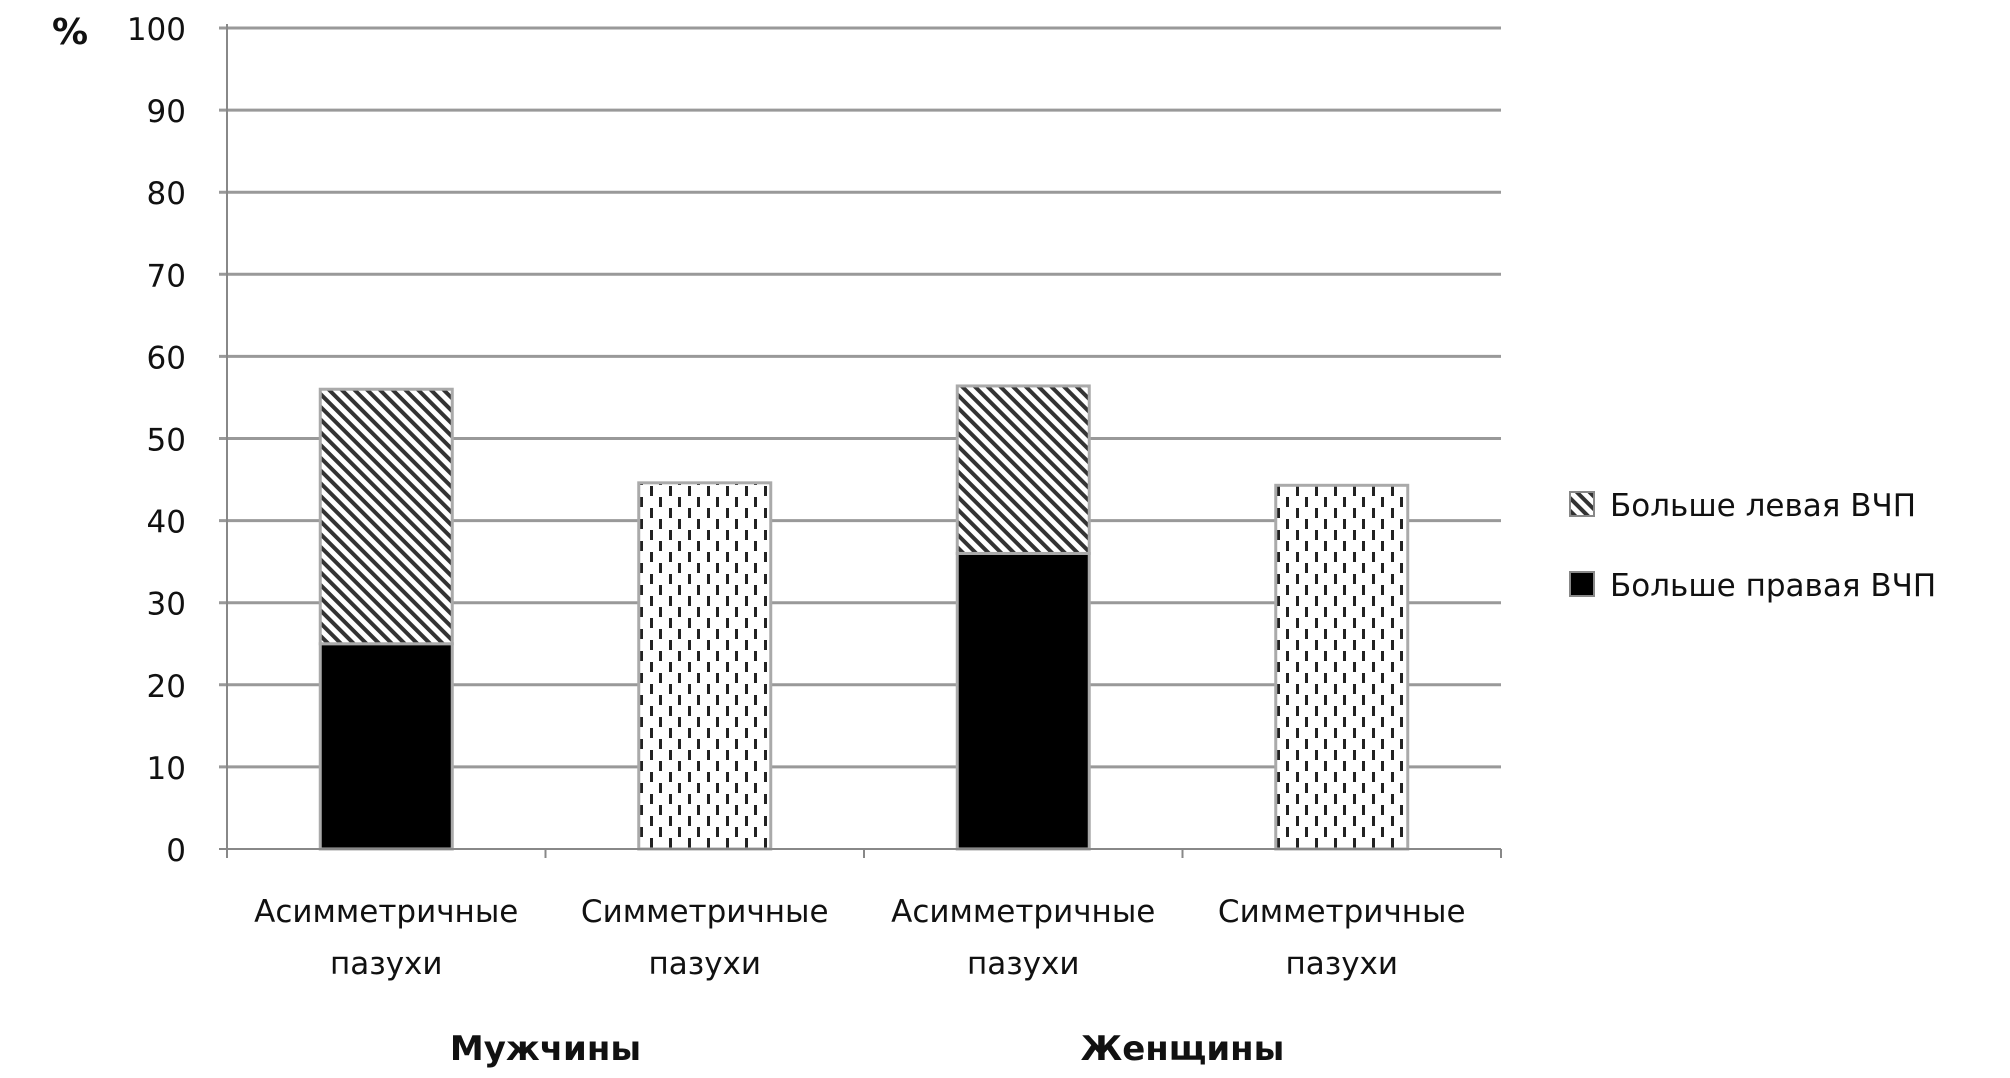  What do you see at coordinates (166, 769) in the screenshot?
I see `y-tick-label: 10` at bounding box center [166, 769].